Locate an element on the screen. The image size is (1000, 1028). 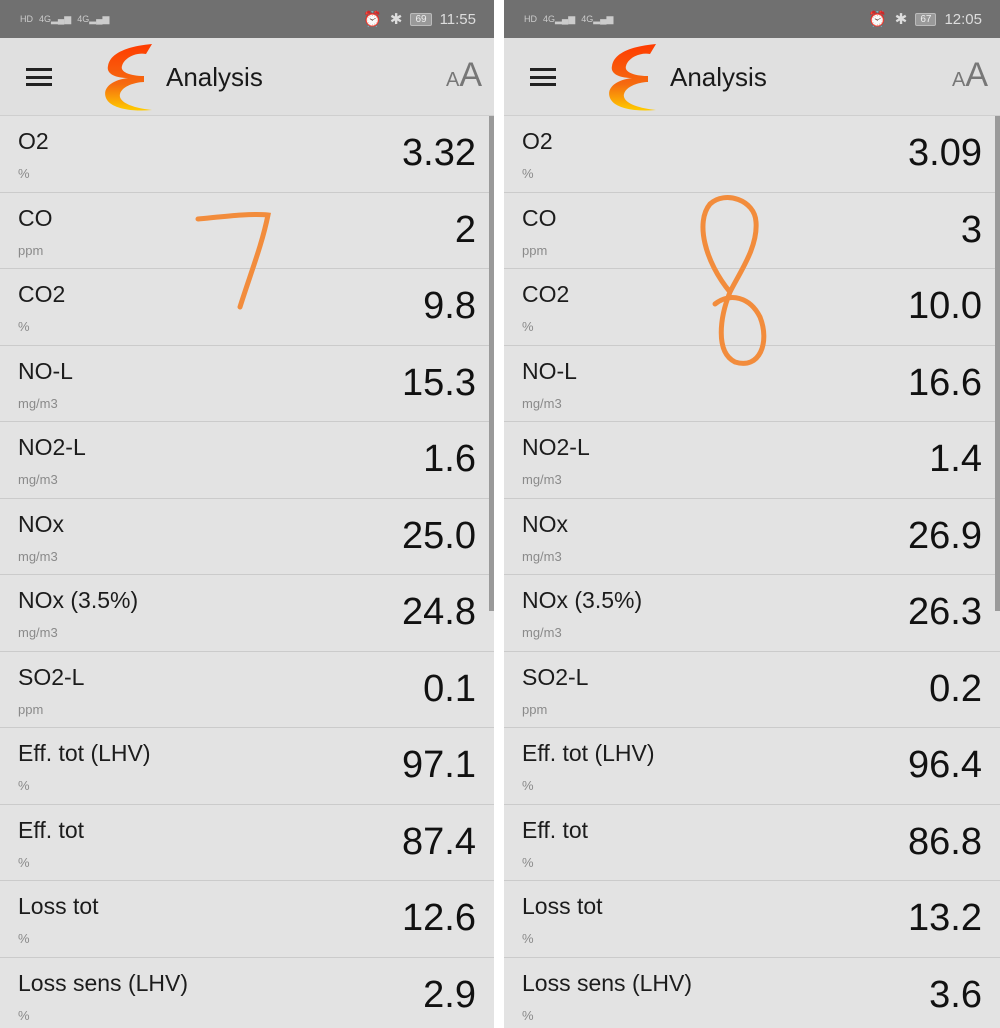
measurement-row: Loss tot% 13.2 is located at coordinates (752, 919).